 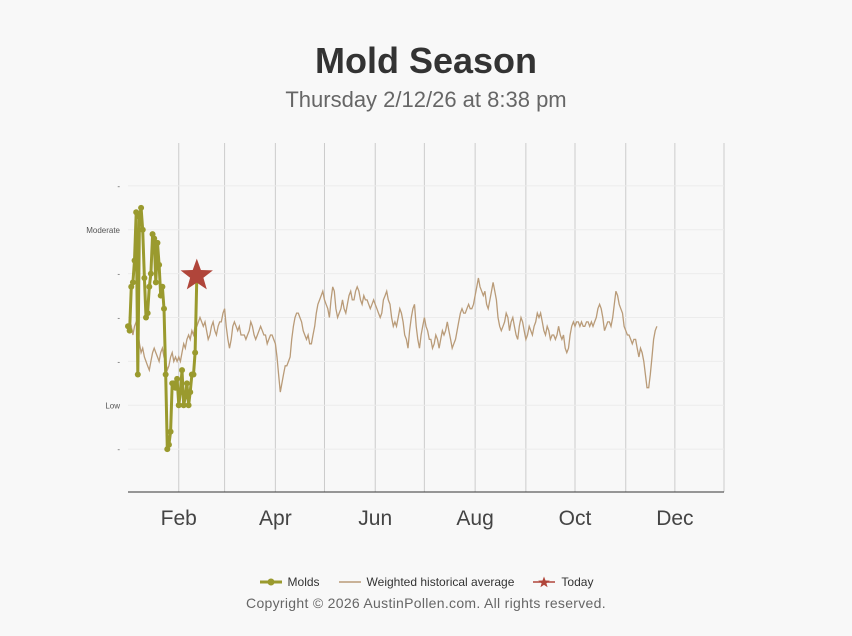 I want to click on x-axis-ticks: Feb Apr Jun Aug Oct Dec, so click(x=427, y=518).